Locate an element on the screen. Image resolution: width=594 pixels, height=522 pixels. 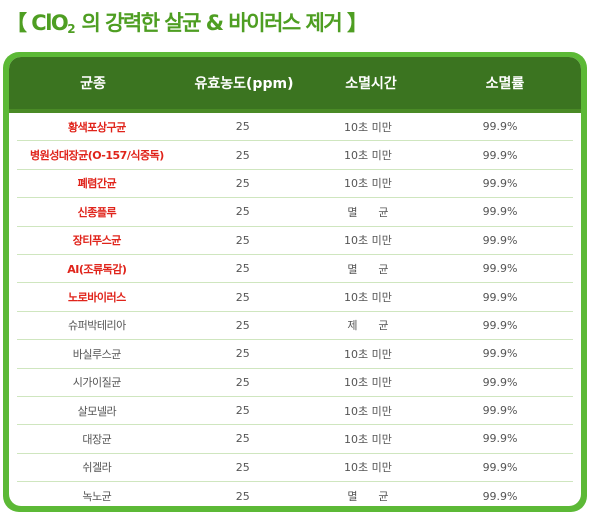
strain-name: 신종플루 is located at coordinates (97, 212).